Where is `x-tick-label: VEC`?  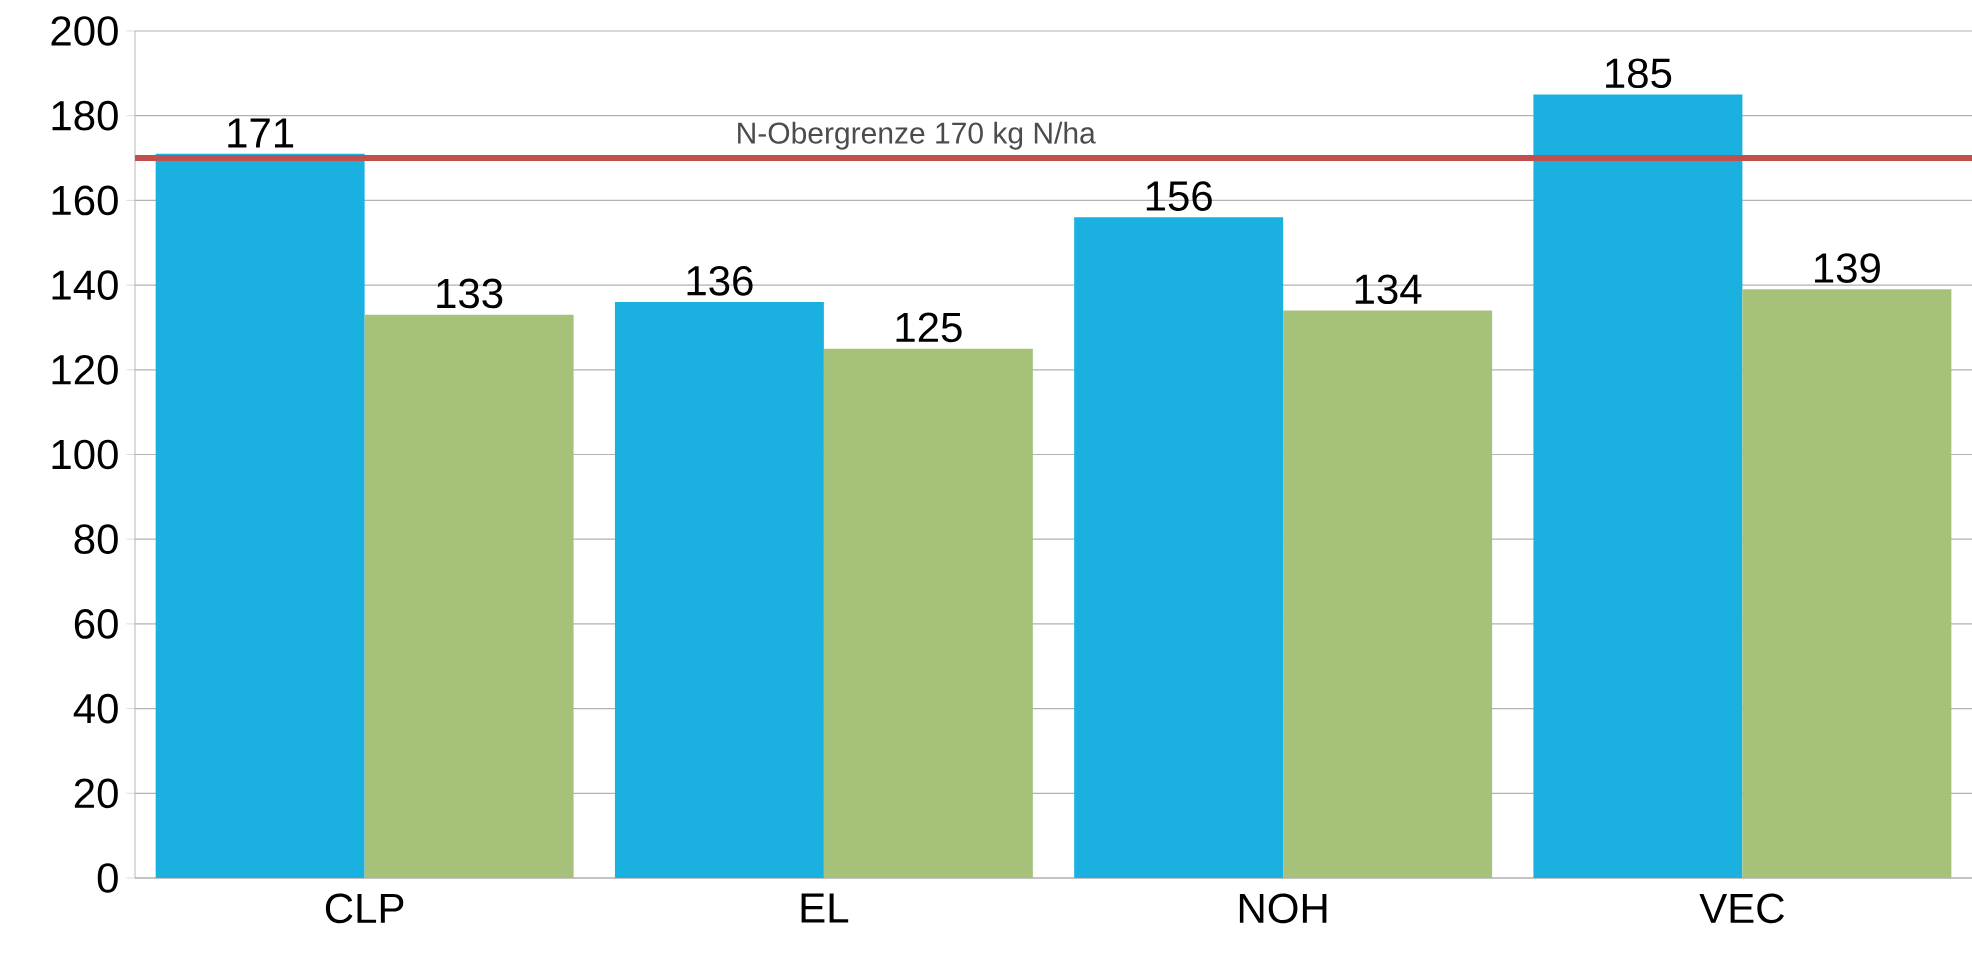
x-tick-label: VEC is located at coordinates (1741, 908).